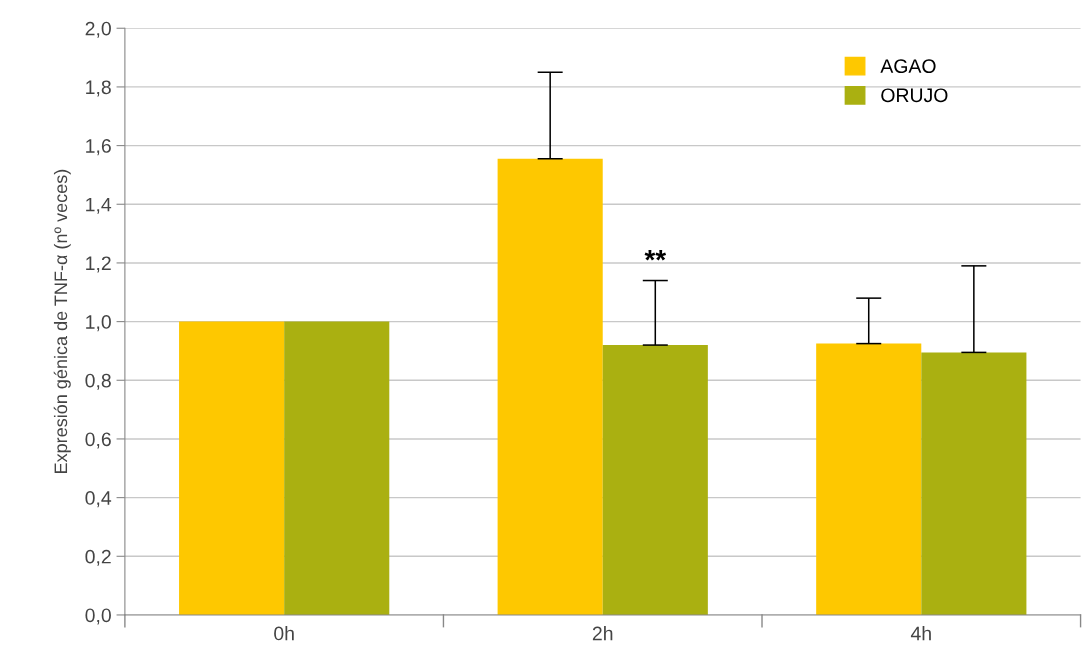 The image size is (1086, 657). I want to click on y-tick-label: 1,6, so click(98, 147).